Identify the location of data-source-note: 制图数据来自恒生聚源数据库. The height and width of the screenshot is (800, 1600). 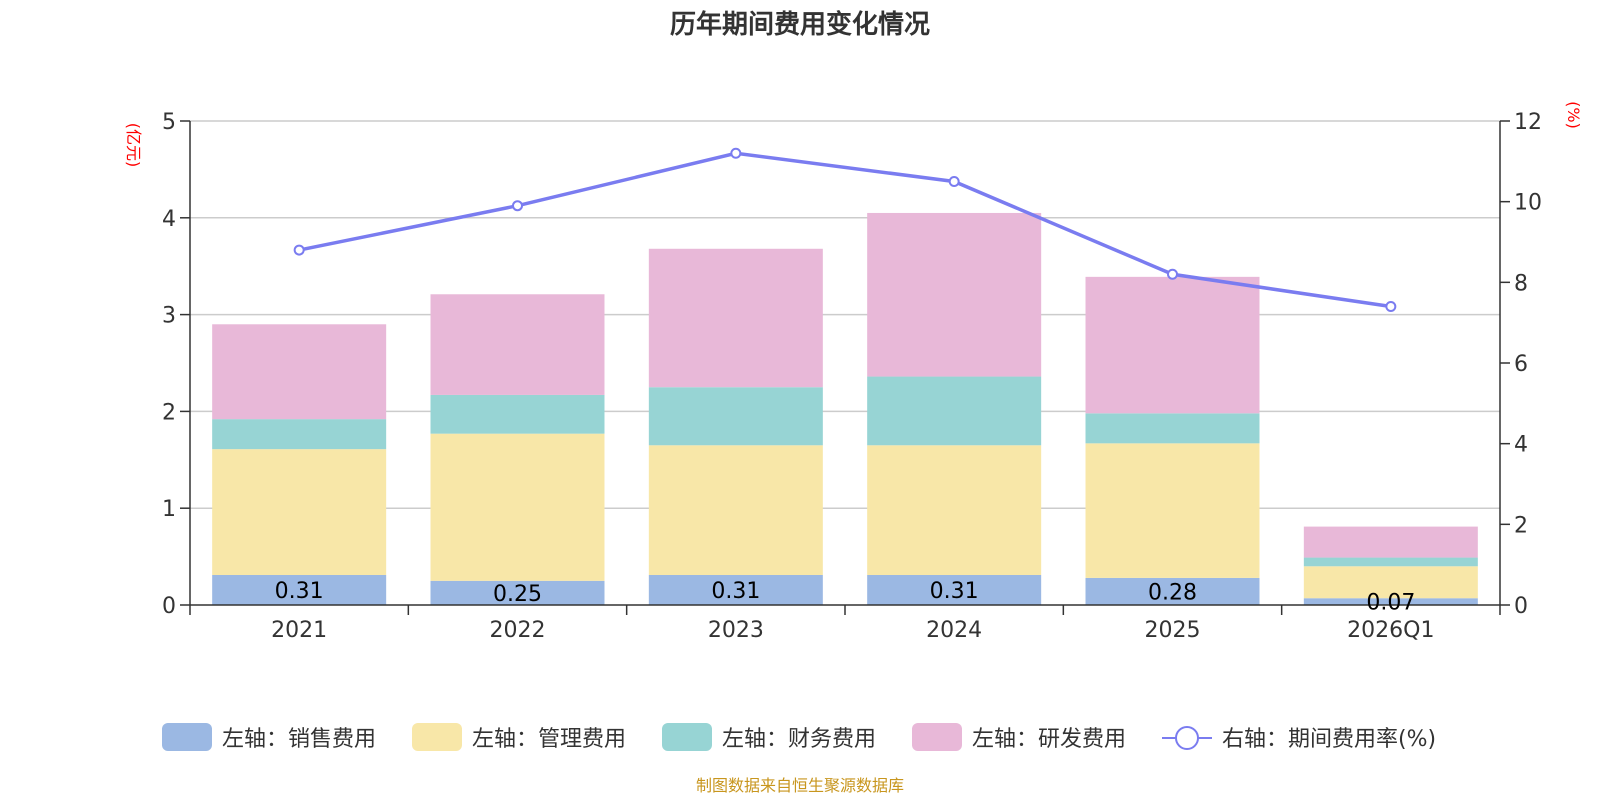
(800, 785).